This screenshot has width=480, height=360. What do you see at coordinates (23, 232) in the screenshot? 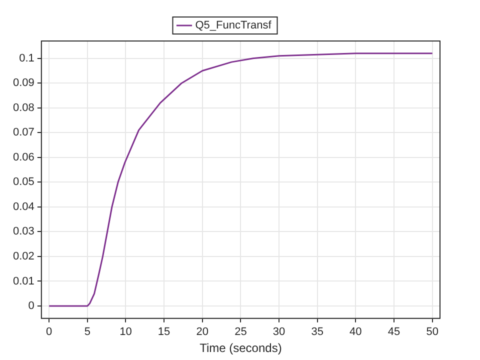
I see `y-tick-label: 0.03` at bounding box center [23, 232].